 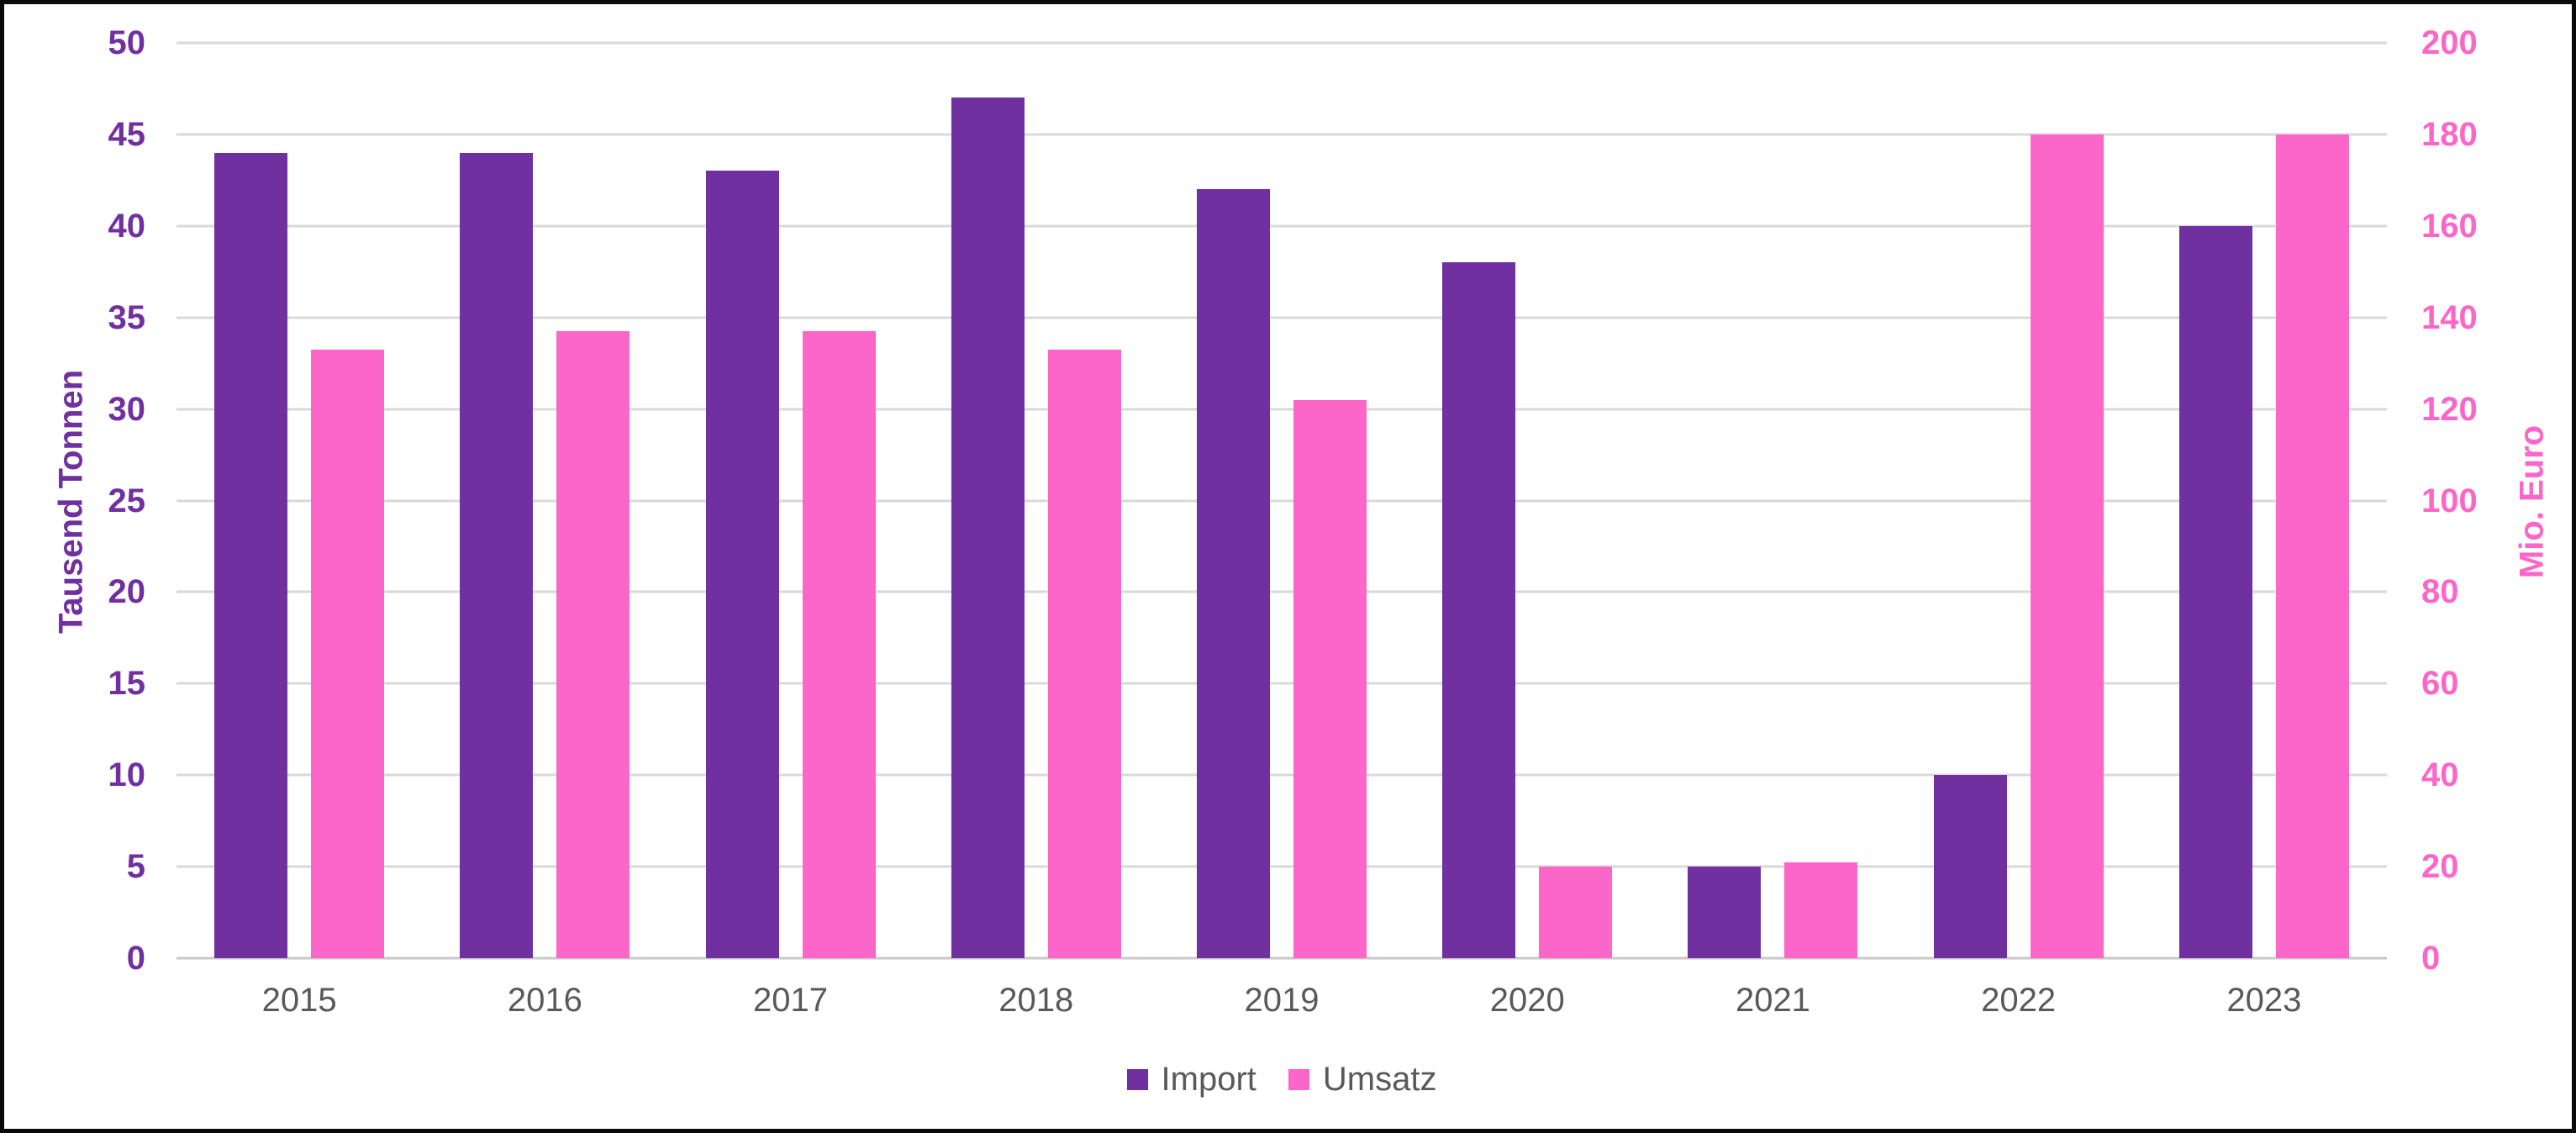 I want to click on x-label-2016: 2016, so click(x=544, y=1000).